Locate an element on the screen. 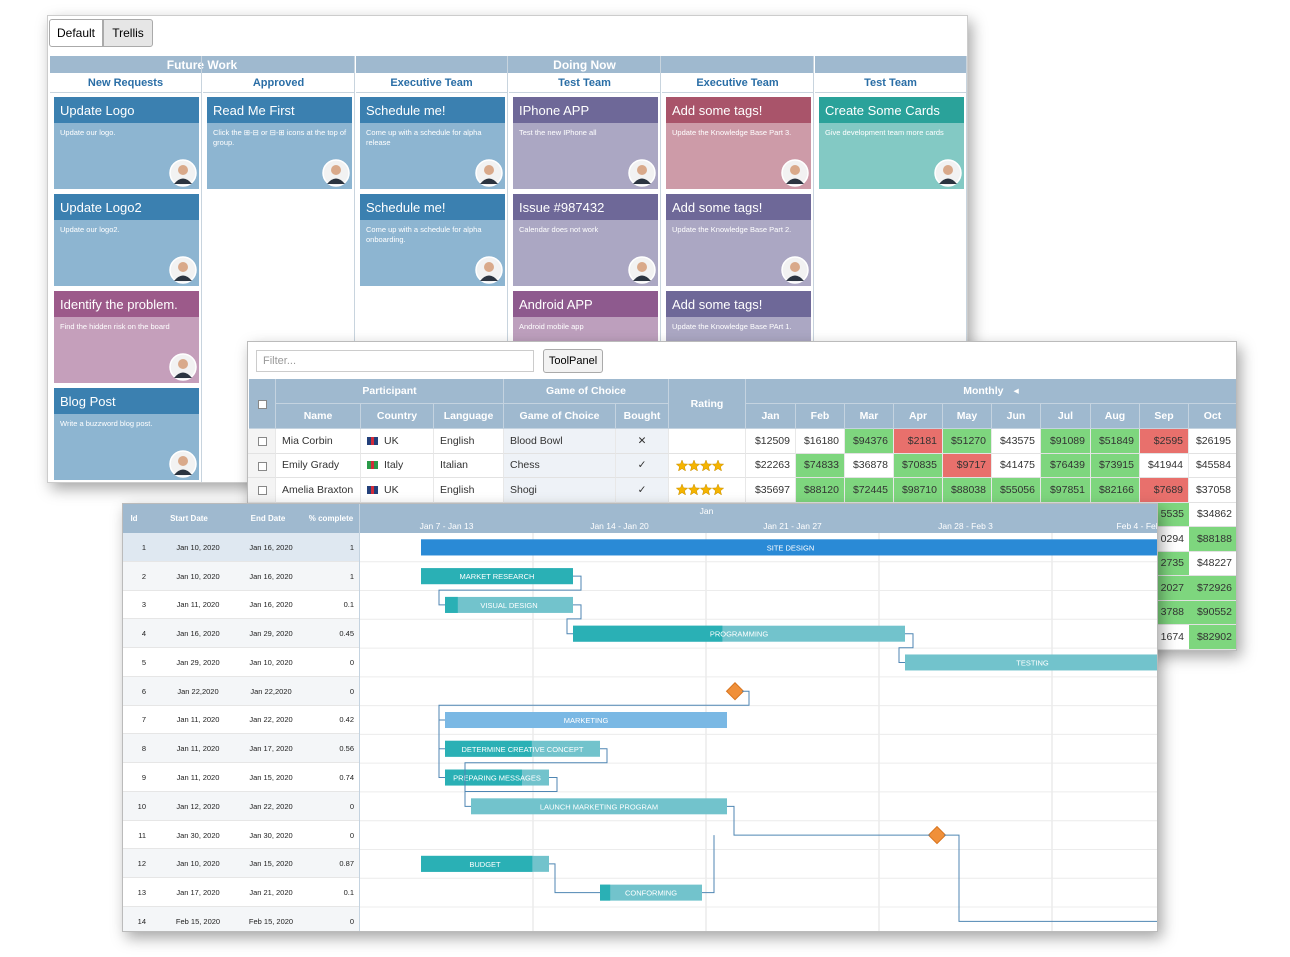 This screenshot has width=1290, height=957. card-title: Schedule me! is located at coordinates (406, 207).